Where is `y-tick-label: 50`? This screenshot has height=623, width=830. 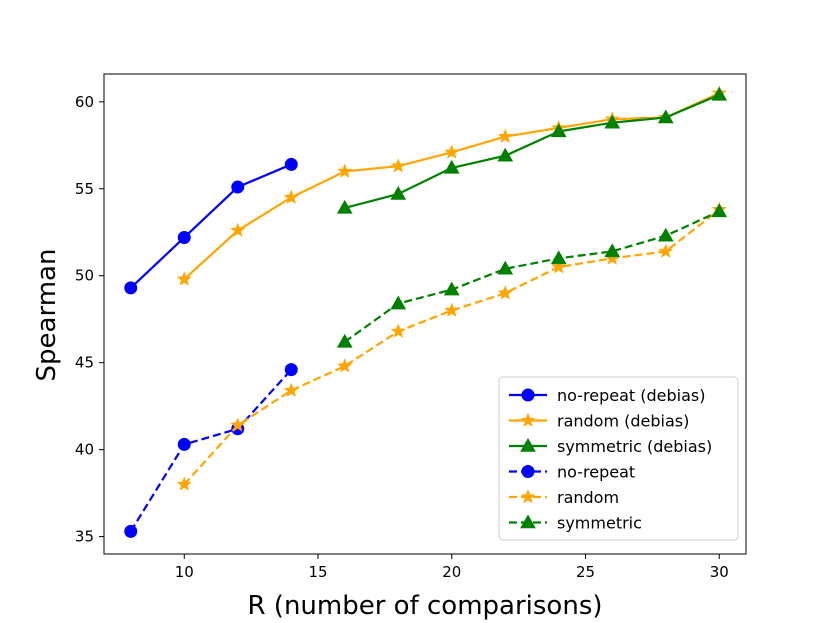
y-tick-label: 50 is located at coordinates (84, 276).